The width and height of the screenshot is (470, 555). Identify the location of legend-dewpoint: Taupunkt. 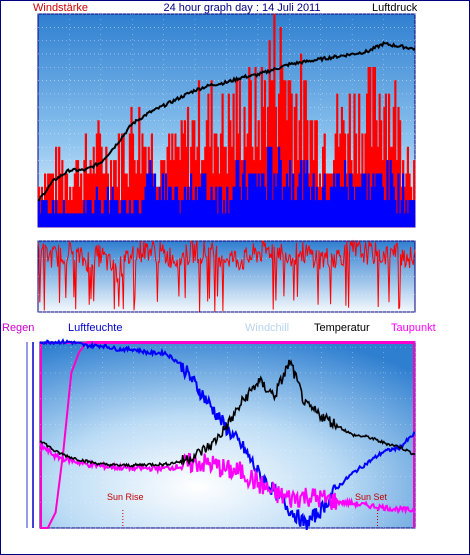
(413, 328).